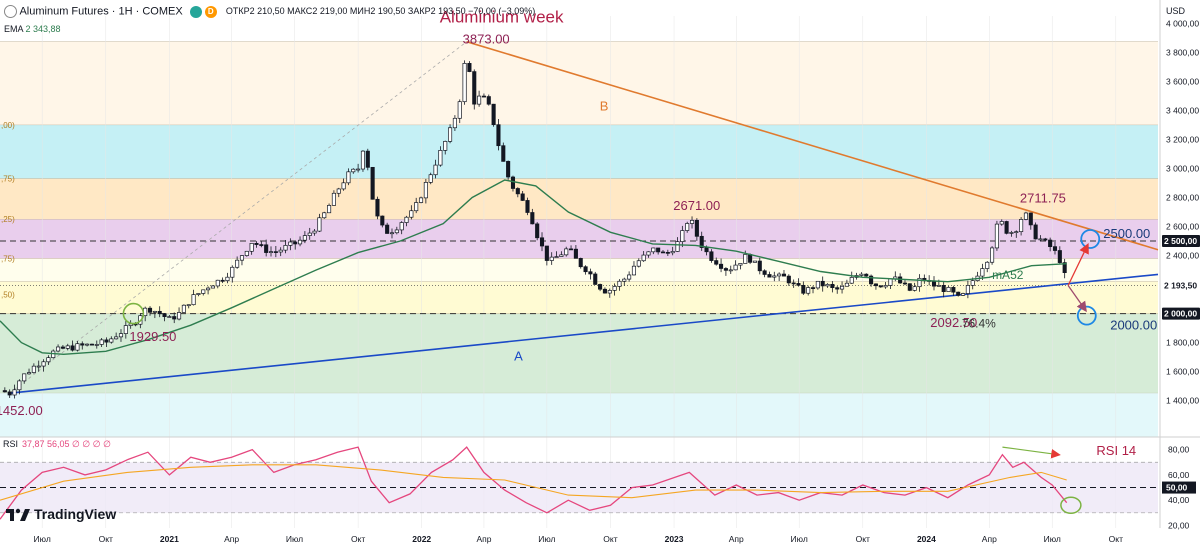 This screenshot has width=1200, height=553. What do you see at coordinates (237, 11) in the screenshot?
I see `open-label: ОТКР` at bounding box center [237, 11].